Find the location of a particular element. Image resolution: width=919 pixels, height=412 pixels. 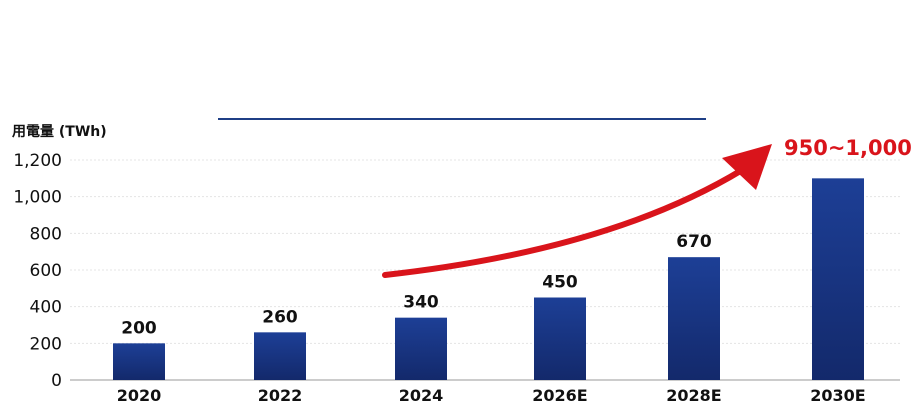

y-tick-label: 400 is located at coordinates (46, 308).